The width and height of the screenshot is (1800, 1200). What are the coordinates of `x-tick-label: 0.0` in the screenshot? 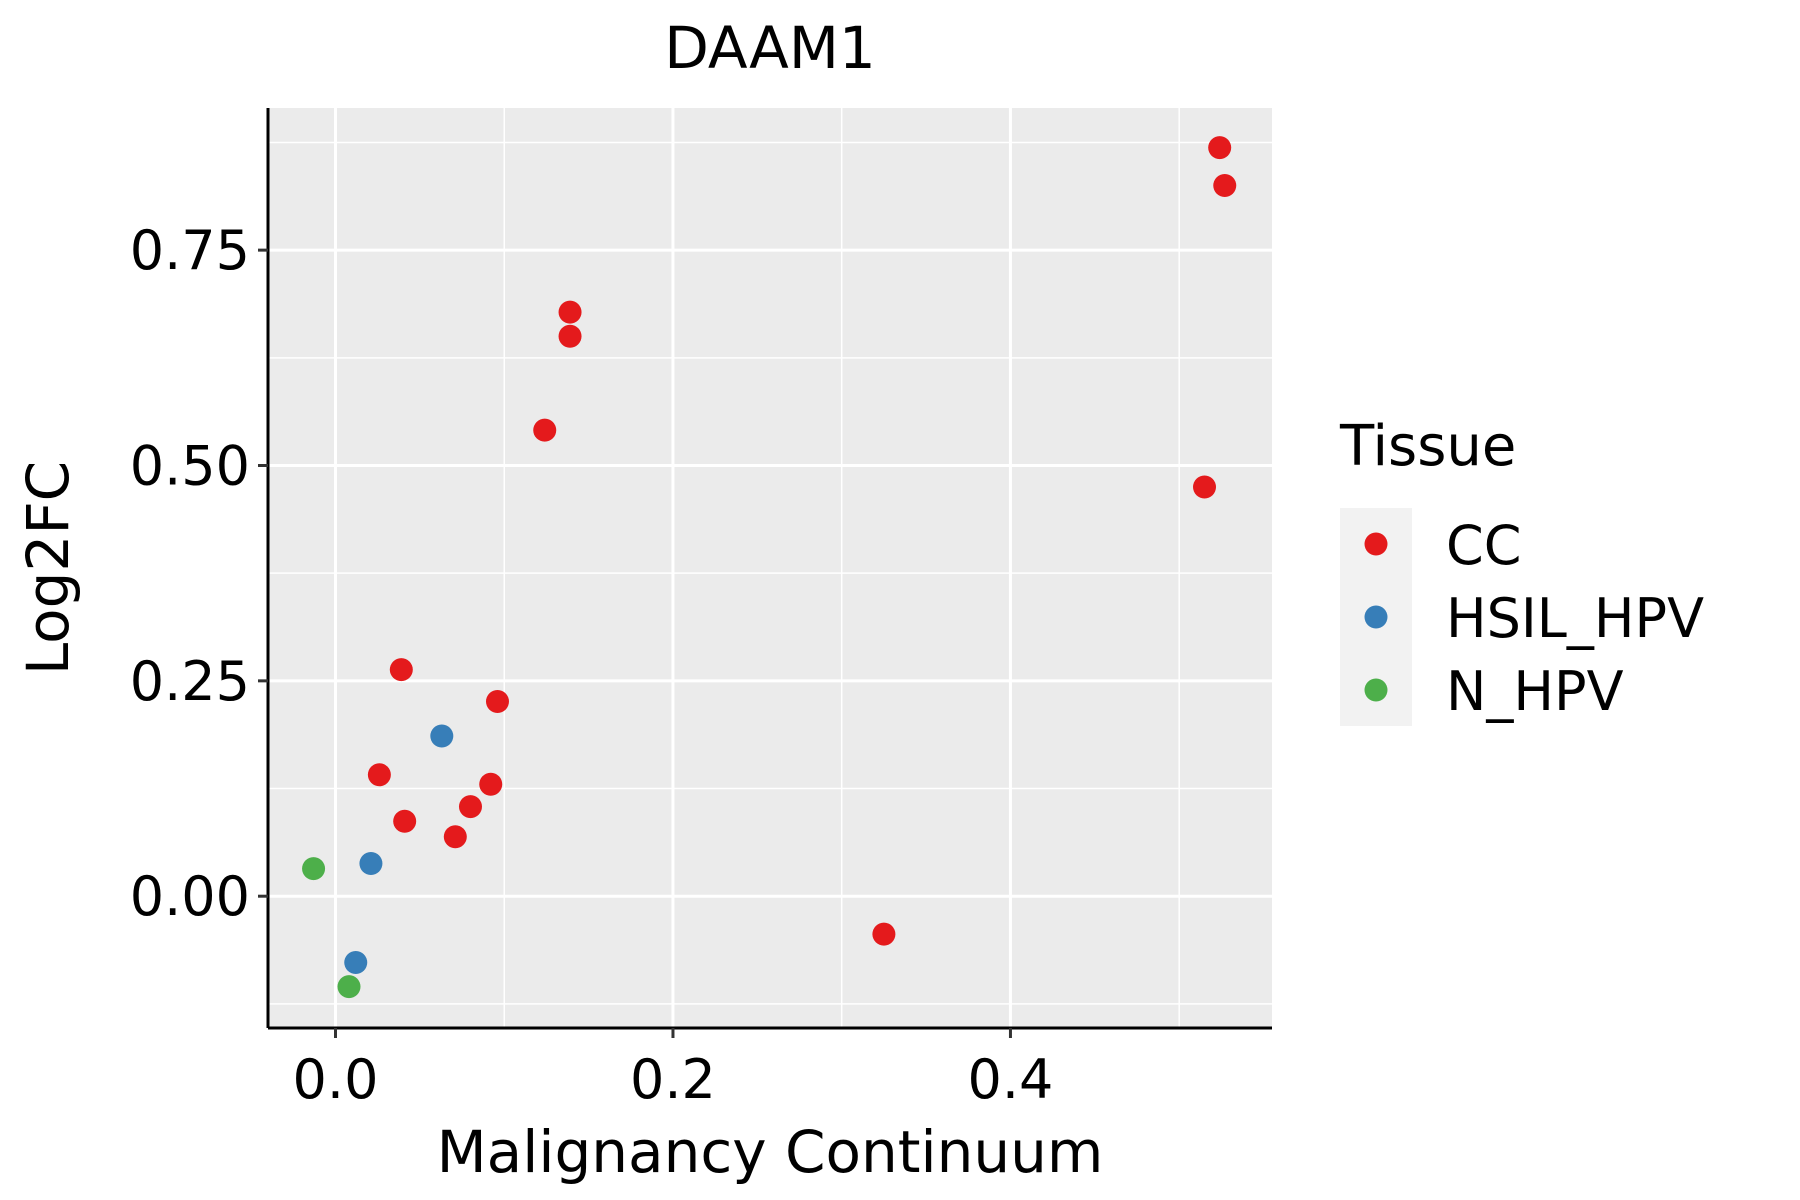 It's located at (336, 1079).